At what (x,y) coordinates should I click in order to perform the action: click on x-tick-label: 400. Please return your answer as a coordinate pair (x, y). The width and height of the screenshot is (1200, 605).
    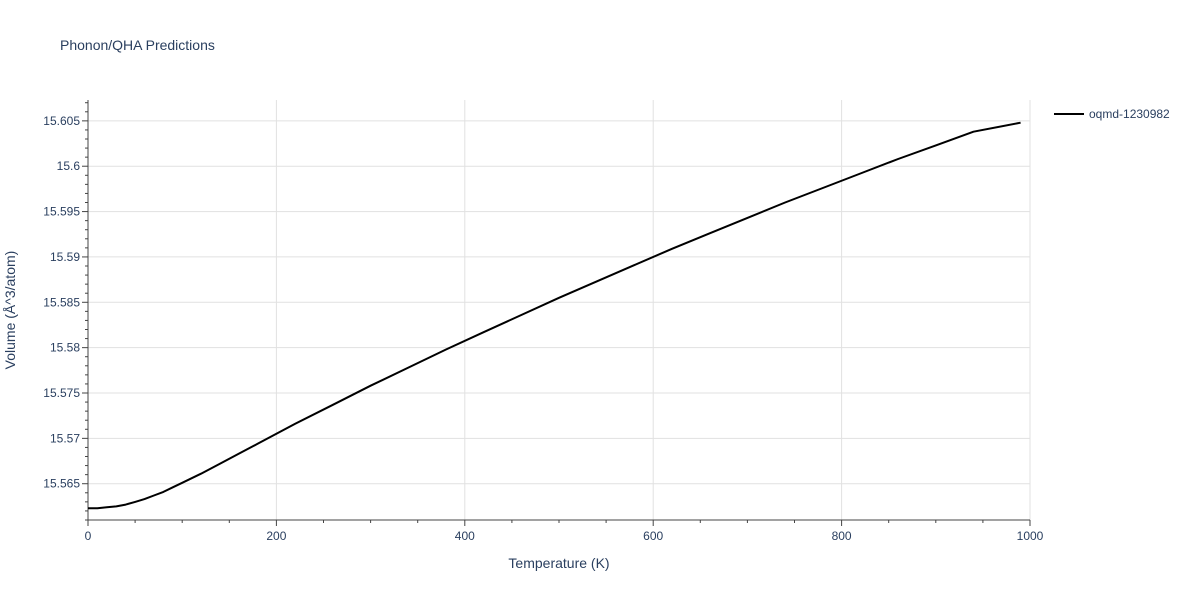
    Looking at the image, I should click on (465, 536).